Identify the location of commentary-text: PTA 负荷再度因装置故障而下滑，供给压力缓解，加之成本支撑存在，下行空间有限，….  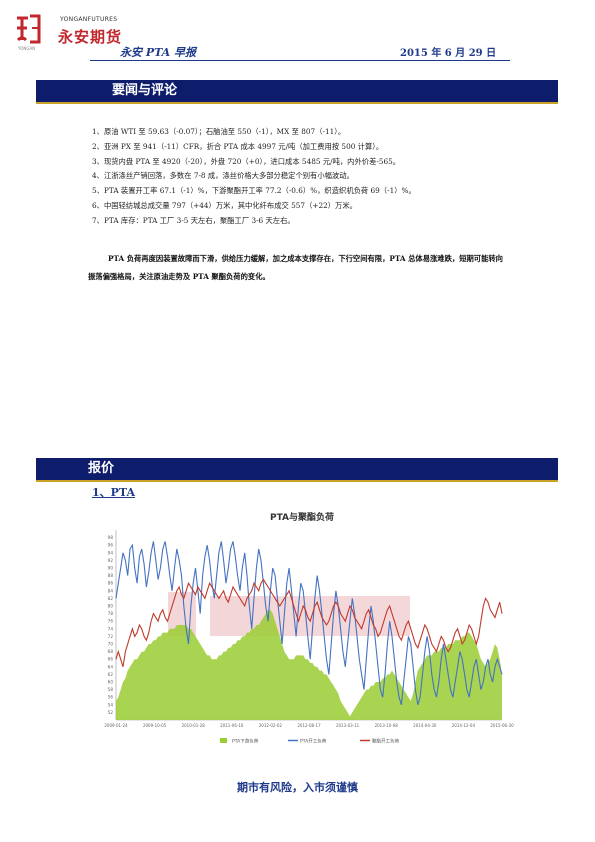
(295, 267).